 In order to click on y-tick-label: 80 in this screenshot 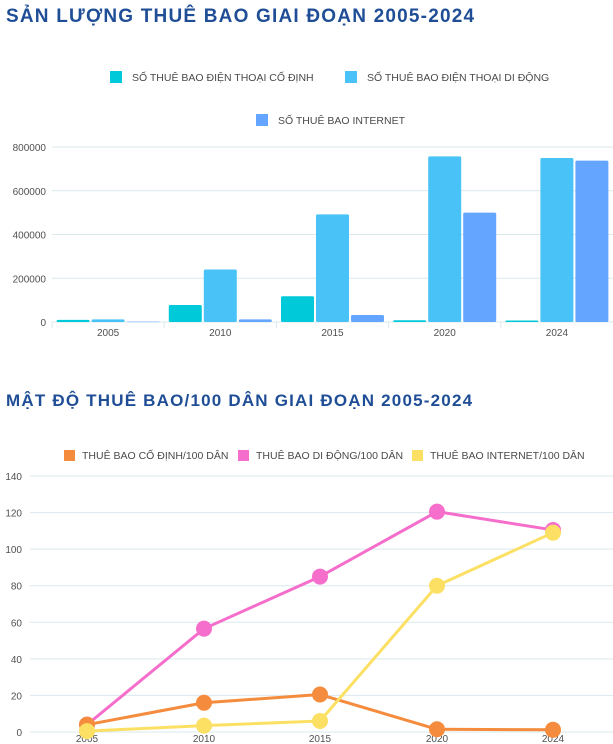, I will do `click(17, 587)`.